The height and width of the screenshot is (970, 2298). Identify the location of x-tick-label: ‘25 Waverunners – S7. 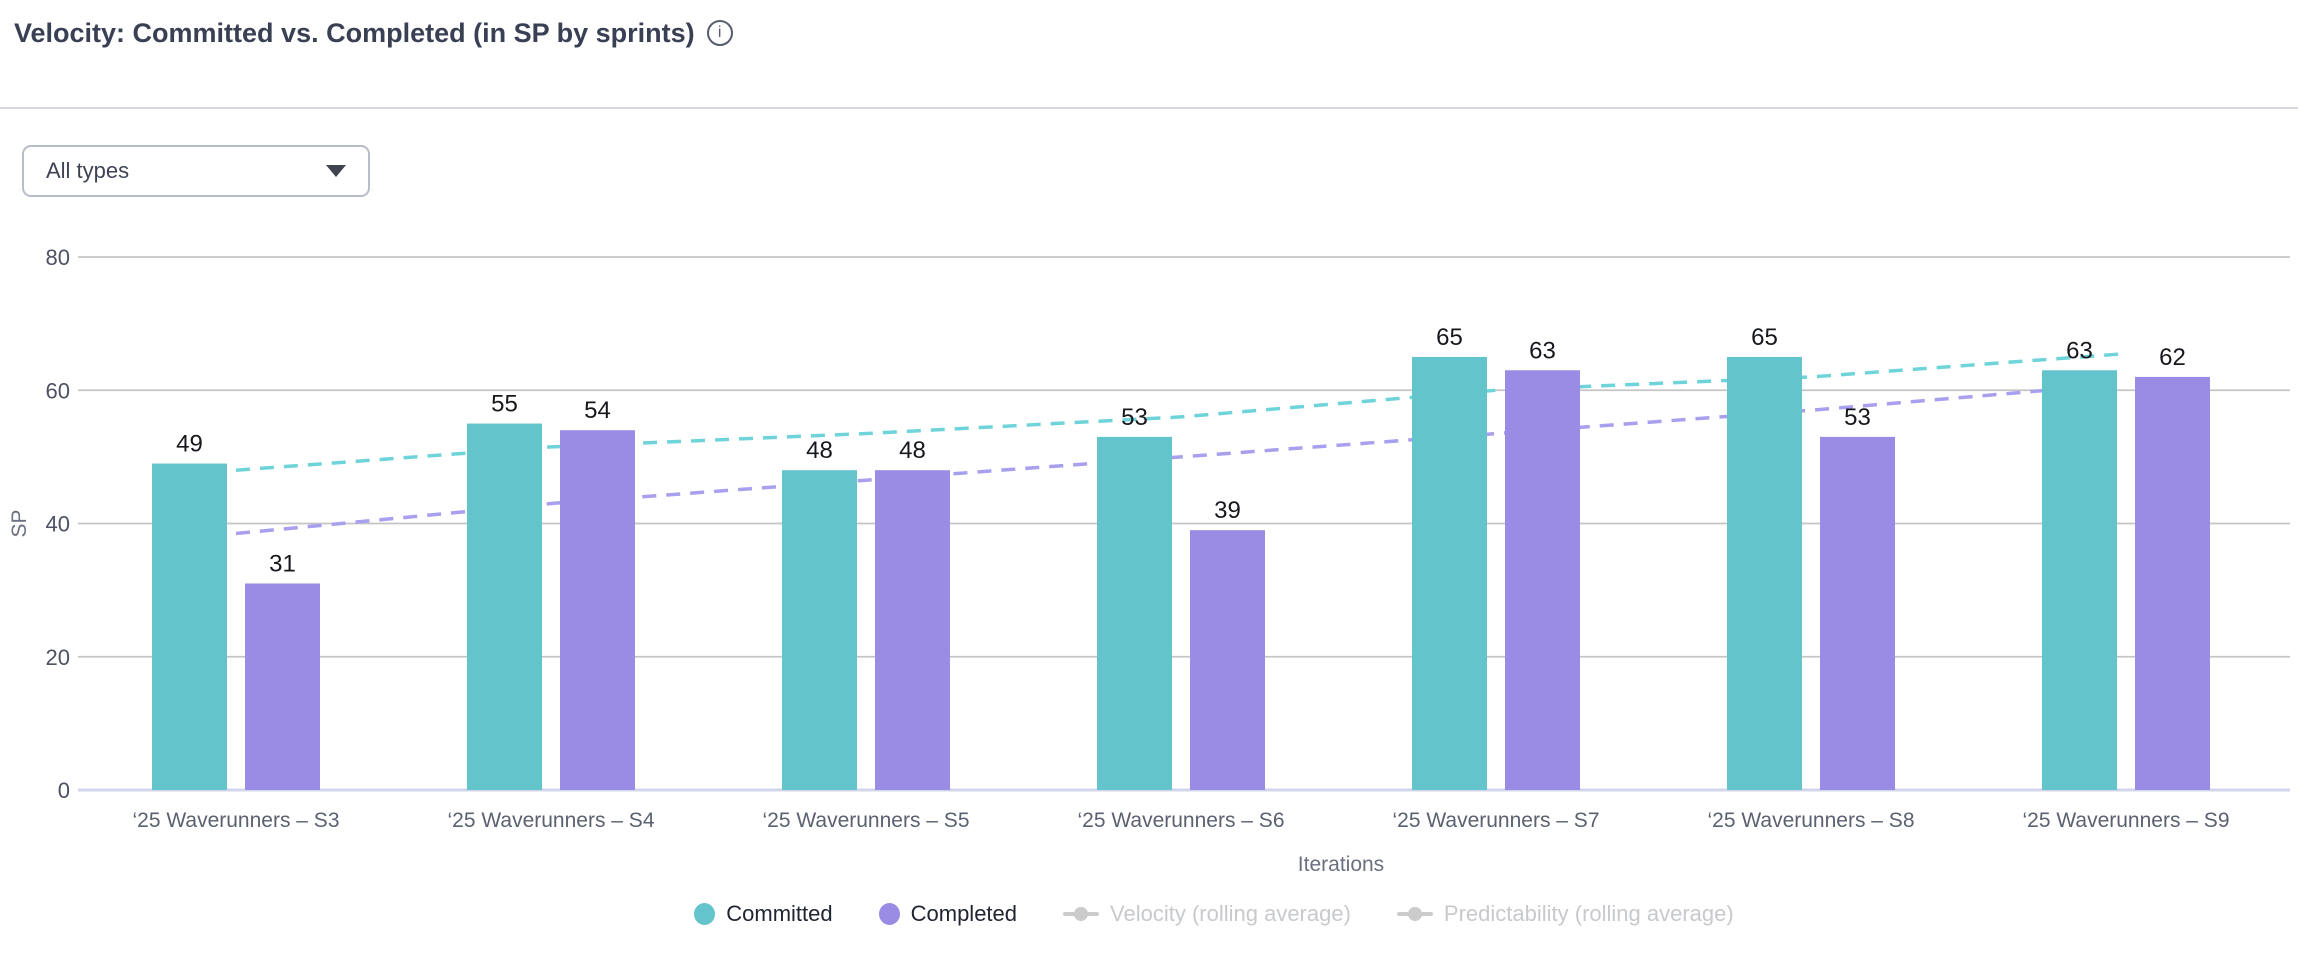
(1496, 820).